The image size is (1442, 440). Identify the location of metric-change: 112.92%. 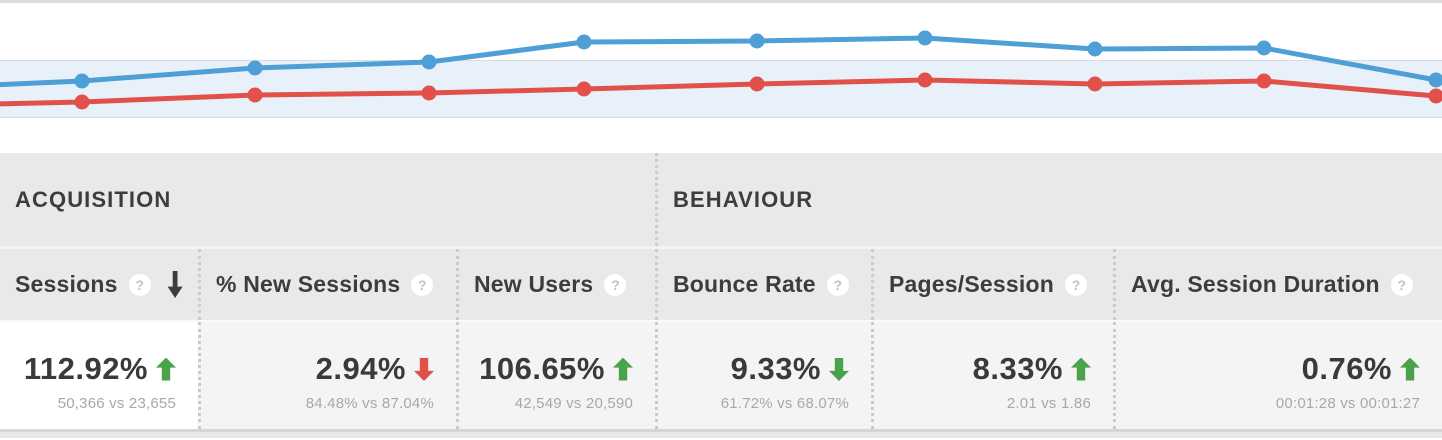
(85, 368).